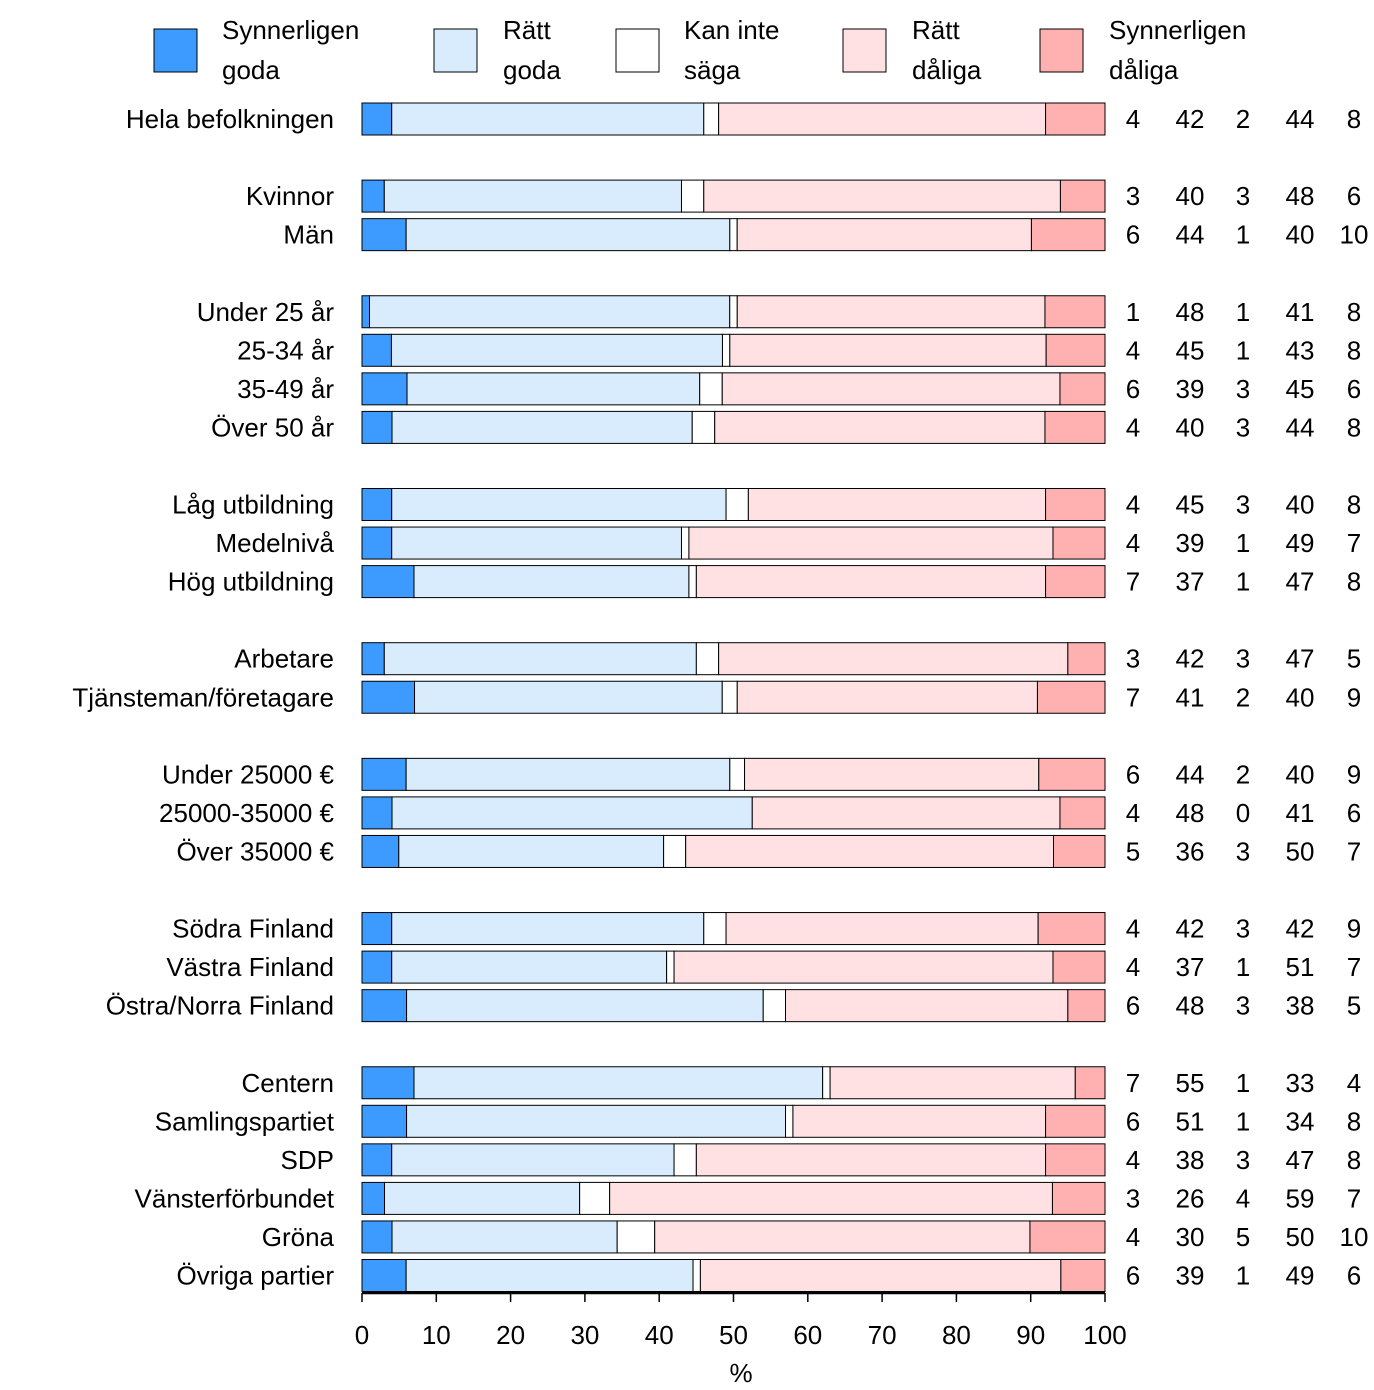 The height and width of the screenshot is (1390, 1374). What do you see at coordinates (1190, 697) in the screenshot?
I see `value-label-tjansteman-foretagare-ratt-goda: 41` at bounding box center [1190, 697].